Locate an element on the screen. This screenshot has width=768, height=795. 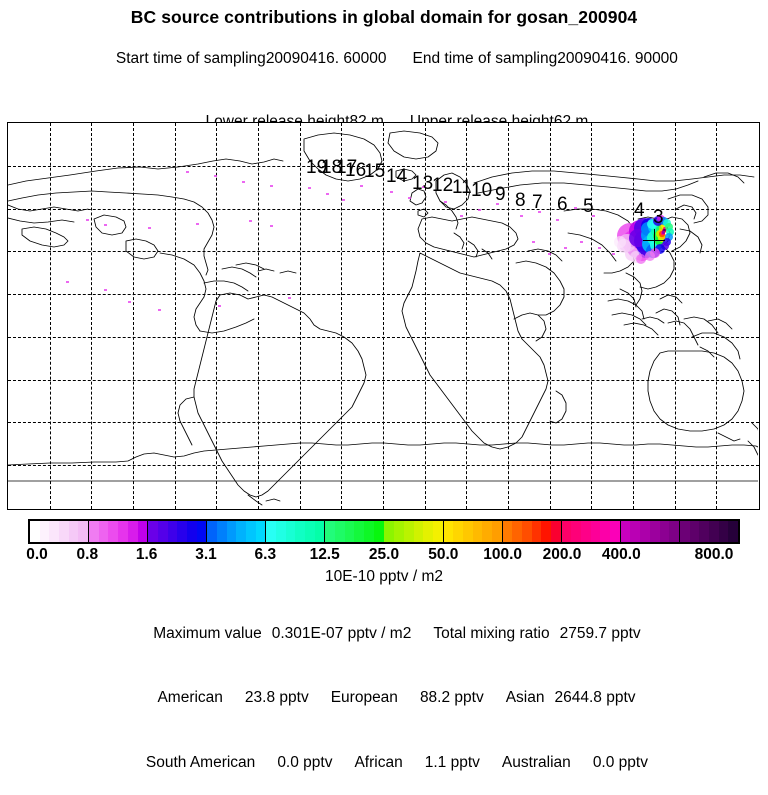
region-asian-value: 2644.8 pptv is located at coordinates (595, 697).